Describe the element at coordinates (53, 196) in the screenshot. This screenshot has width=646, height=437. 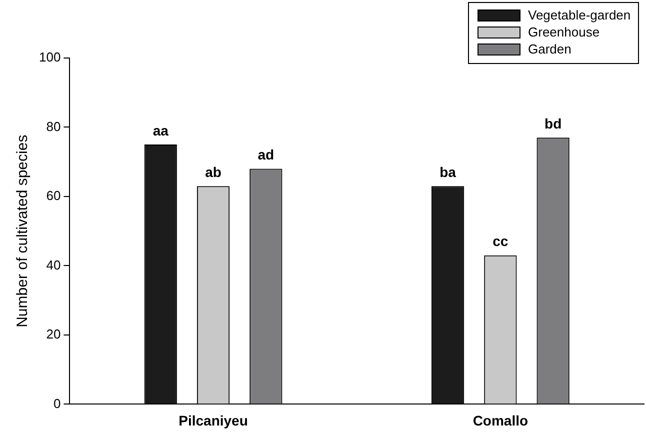
I see `y-tick-label: 60` at that location.